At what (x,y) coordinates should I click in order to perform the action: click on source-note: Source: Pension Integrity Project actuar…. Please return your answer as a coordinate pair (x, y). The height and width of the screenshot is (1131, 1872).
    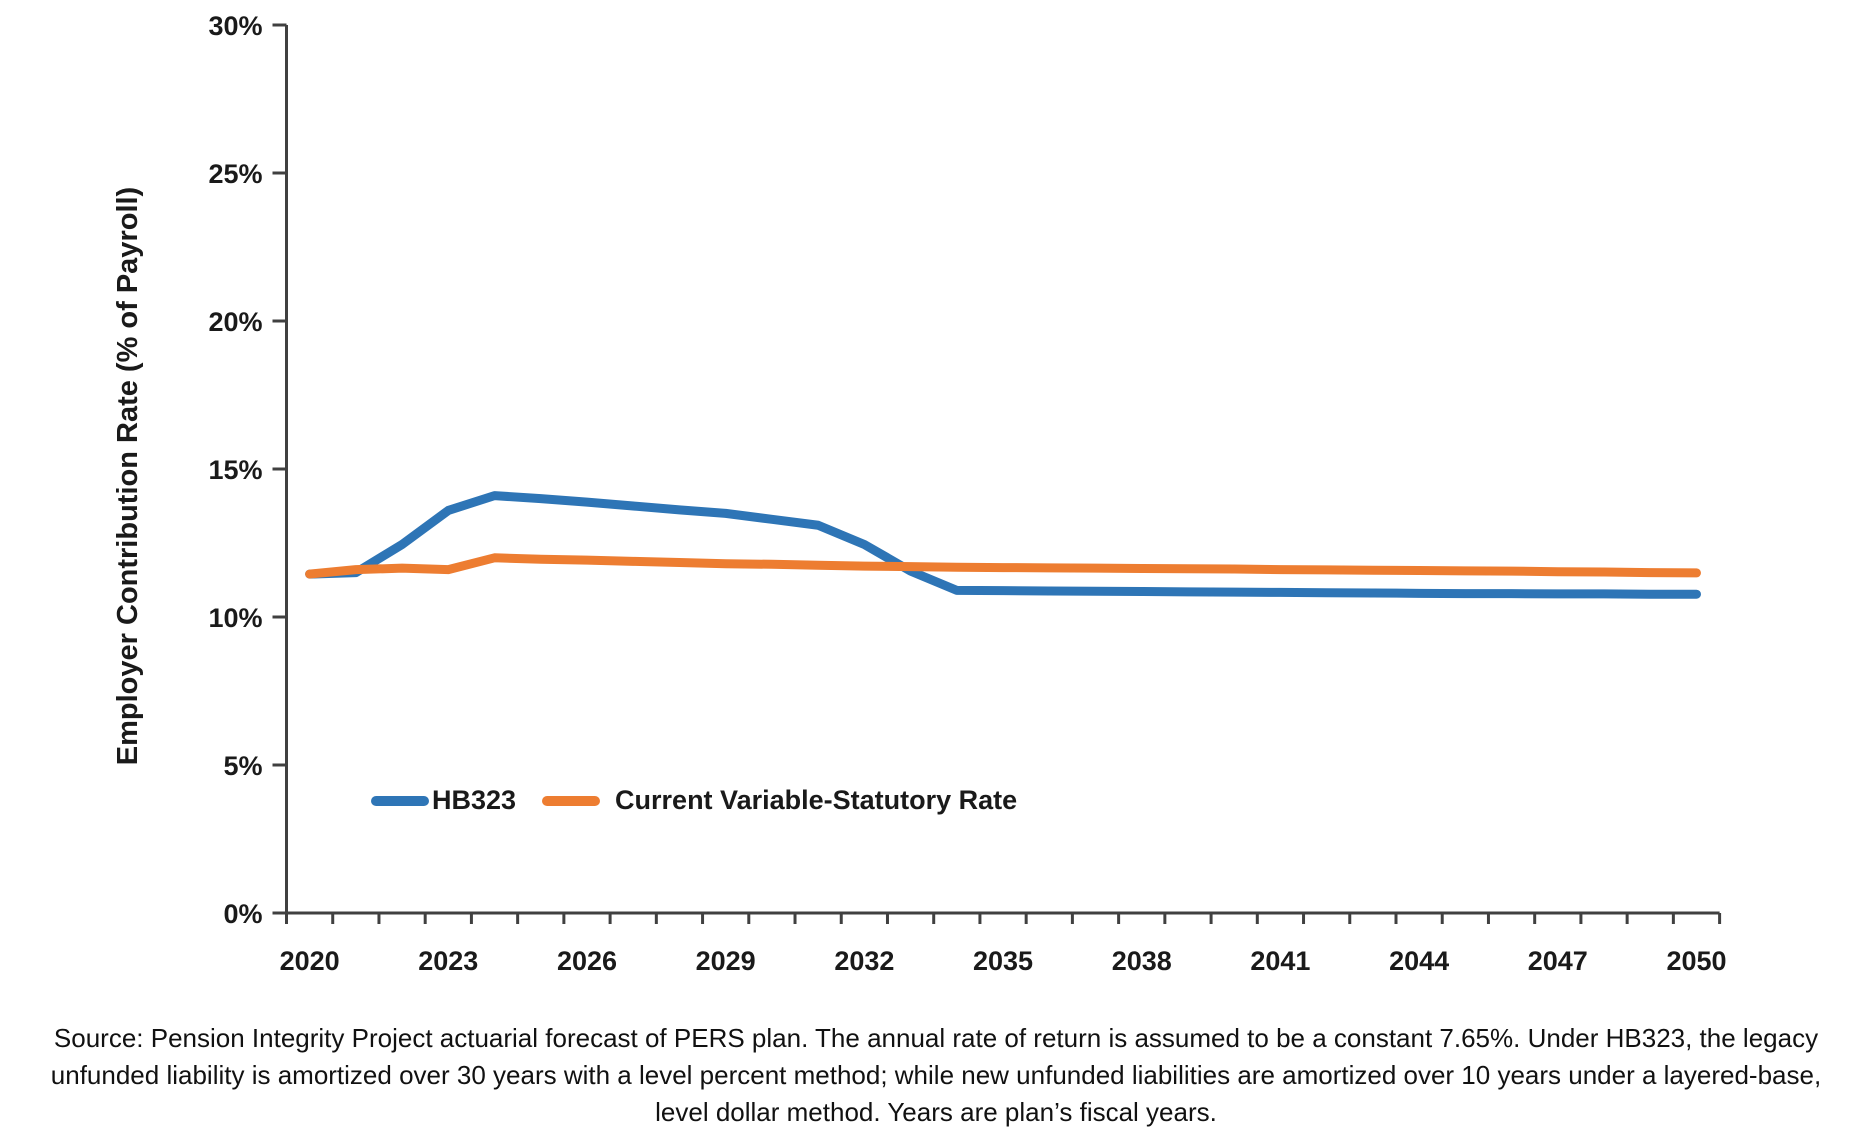
    Looking at the image, I should click on (936, 1075).